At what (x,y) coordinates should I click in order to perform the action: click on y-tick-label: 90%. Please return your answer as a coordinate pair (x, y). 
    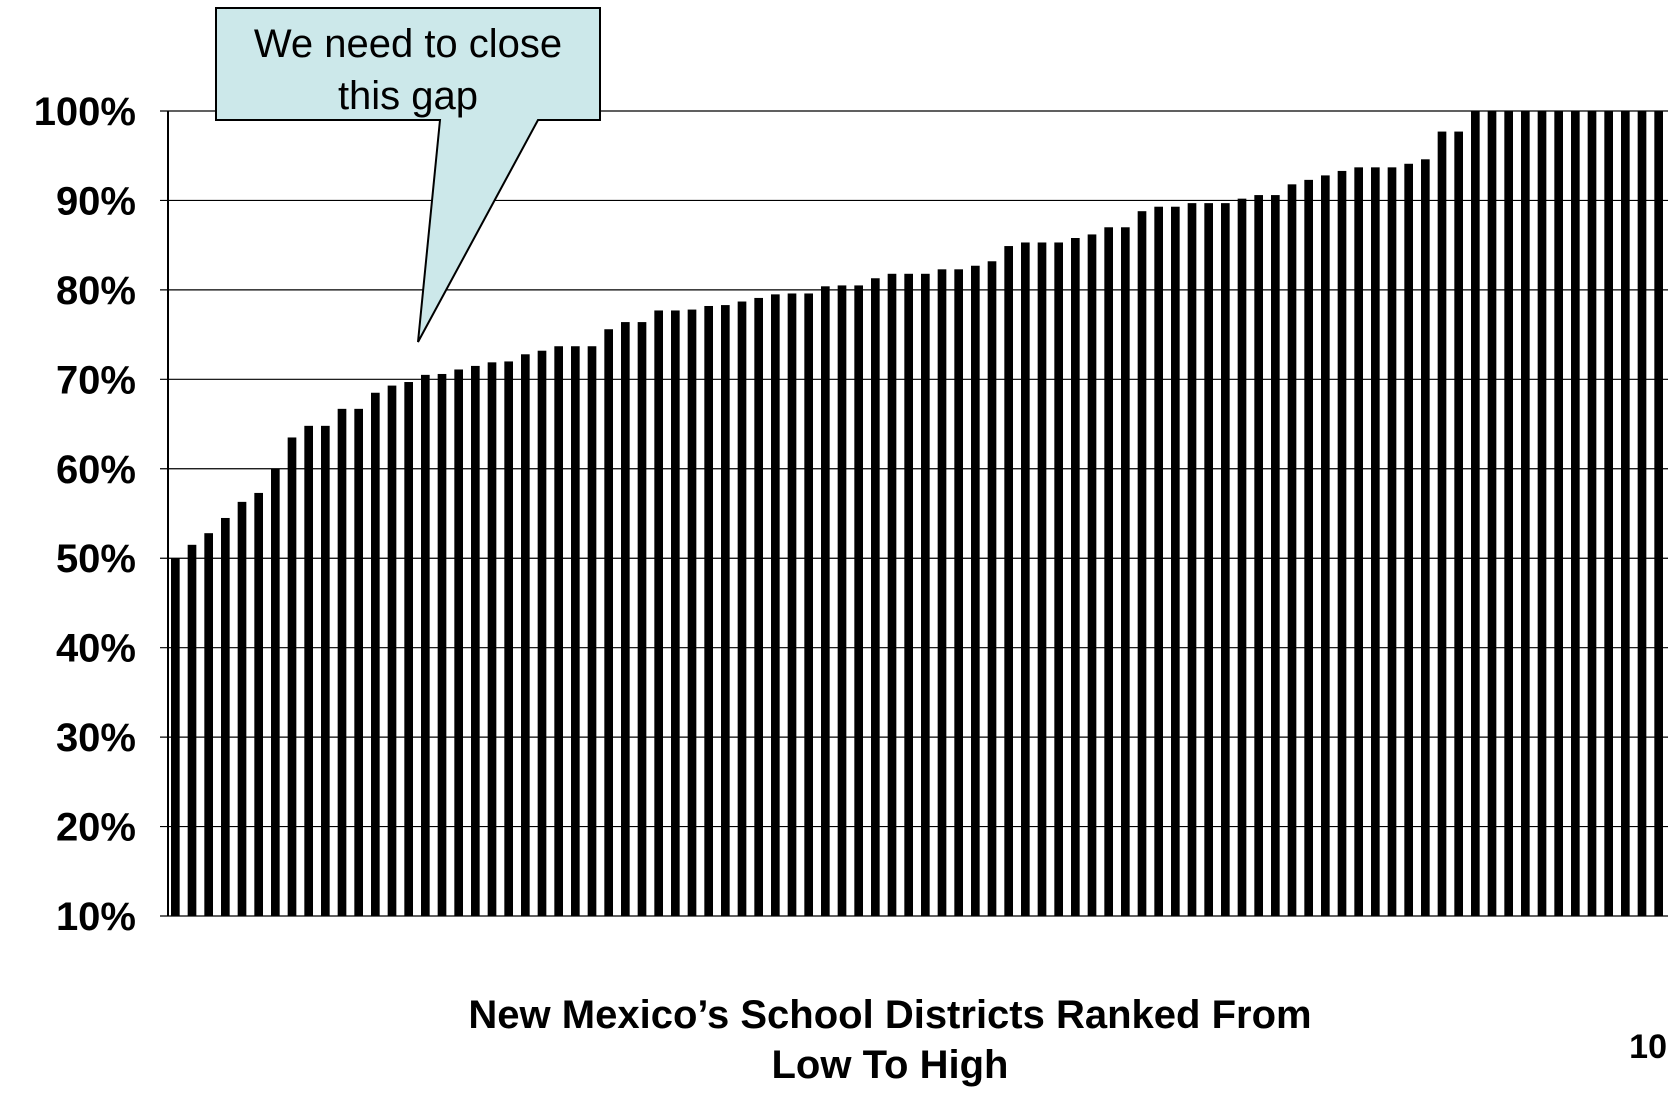
    Looking at the image, I should click on (96, 201).